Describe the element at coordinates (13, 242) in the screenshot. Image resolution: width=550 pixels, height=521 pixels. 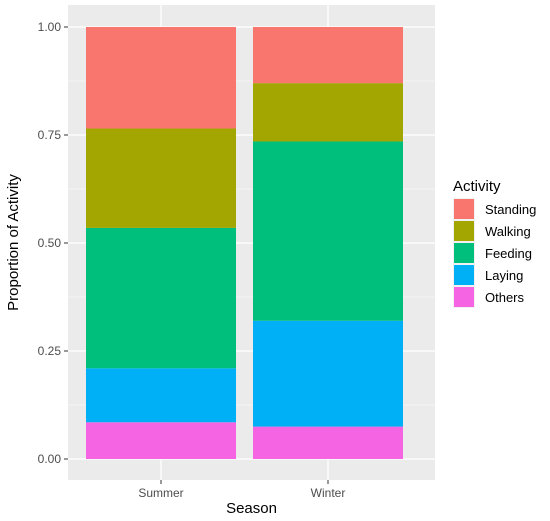
I see `y-axis-title: Proportion of Activity` at that location.